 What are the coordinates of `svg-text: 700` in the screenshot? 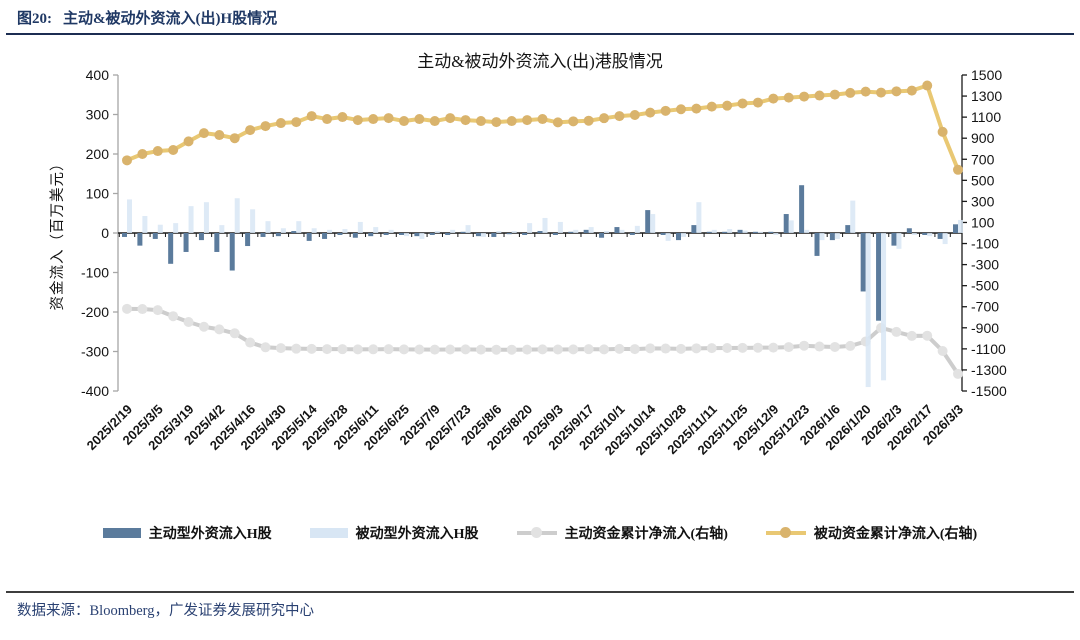 It's located at (983, 159).